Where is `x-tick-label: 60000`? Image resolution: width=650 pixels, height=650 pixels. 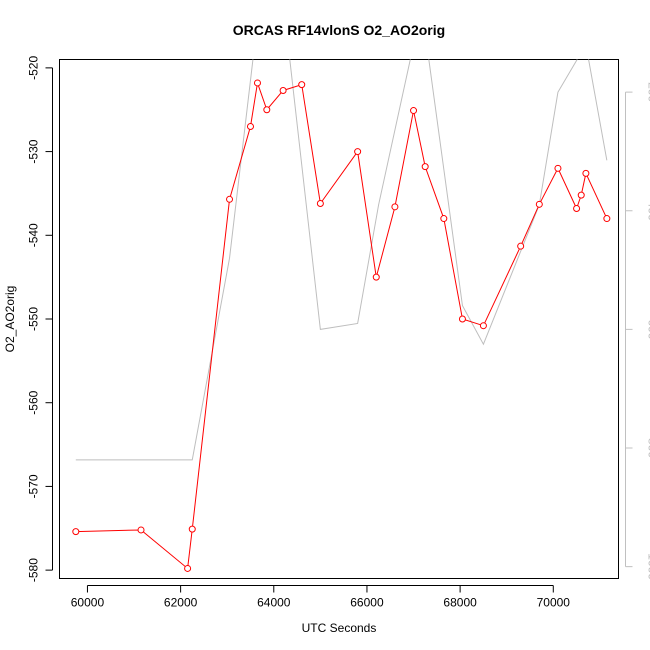 x-tick-label: 60000 is located at coordinates (88, 603).